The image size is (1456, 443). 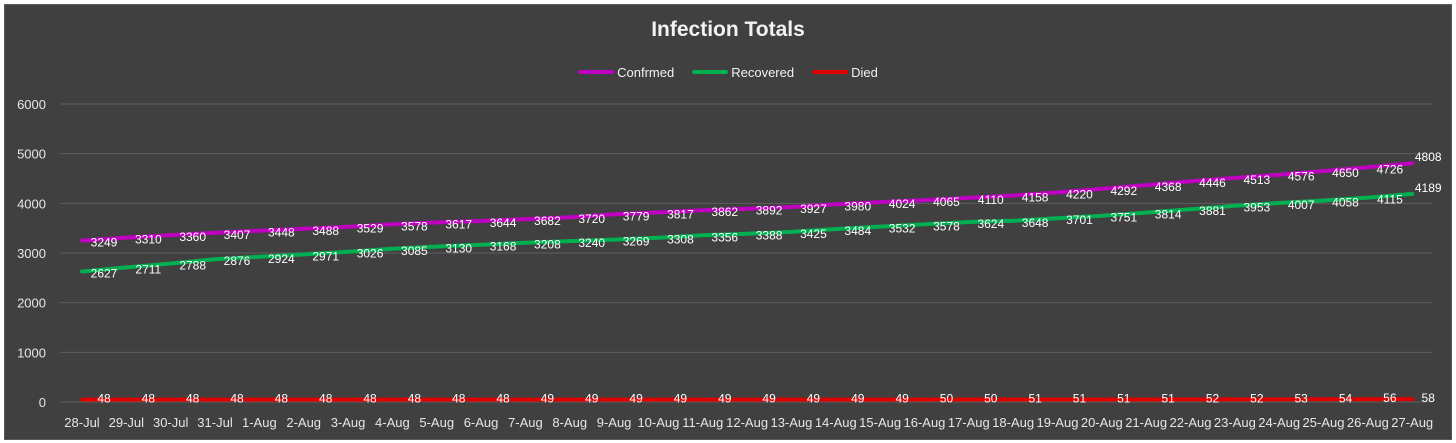 What do you see at coordinates (525, 422) in the screenshot?
I see `x-tick-label: 7-Aug` at bounding box center [525, 422].